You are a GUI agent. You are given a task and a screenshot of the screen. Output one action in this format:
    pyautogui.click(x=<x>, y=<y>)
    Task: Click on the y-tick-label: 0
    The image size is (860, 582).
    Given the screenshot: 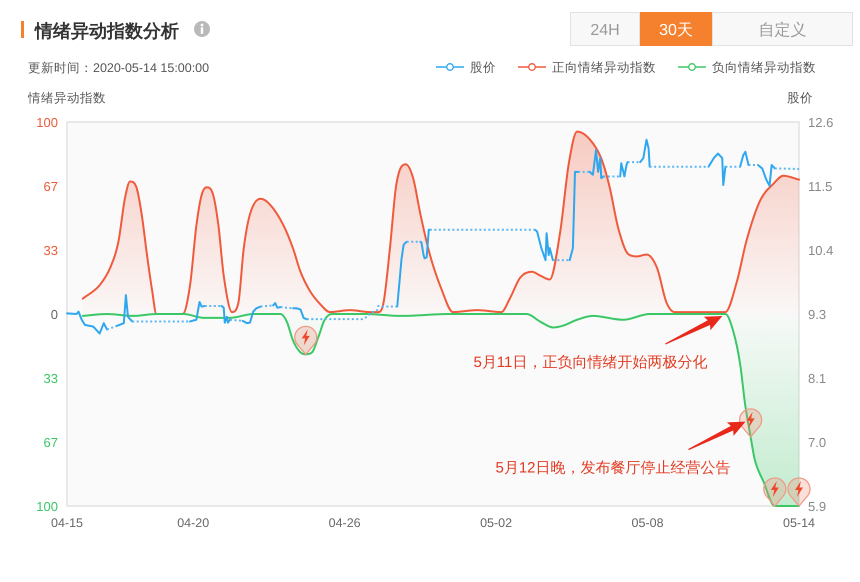 What is the action you would take?
    pyautogui.click(x=54, y=314)
    